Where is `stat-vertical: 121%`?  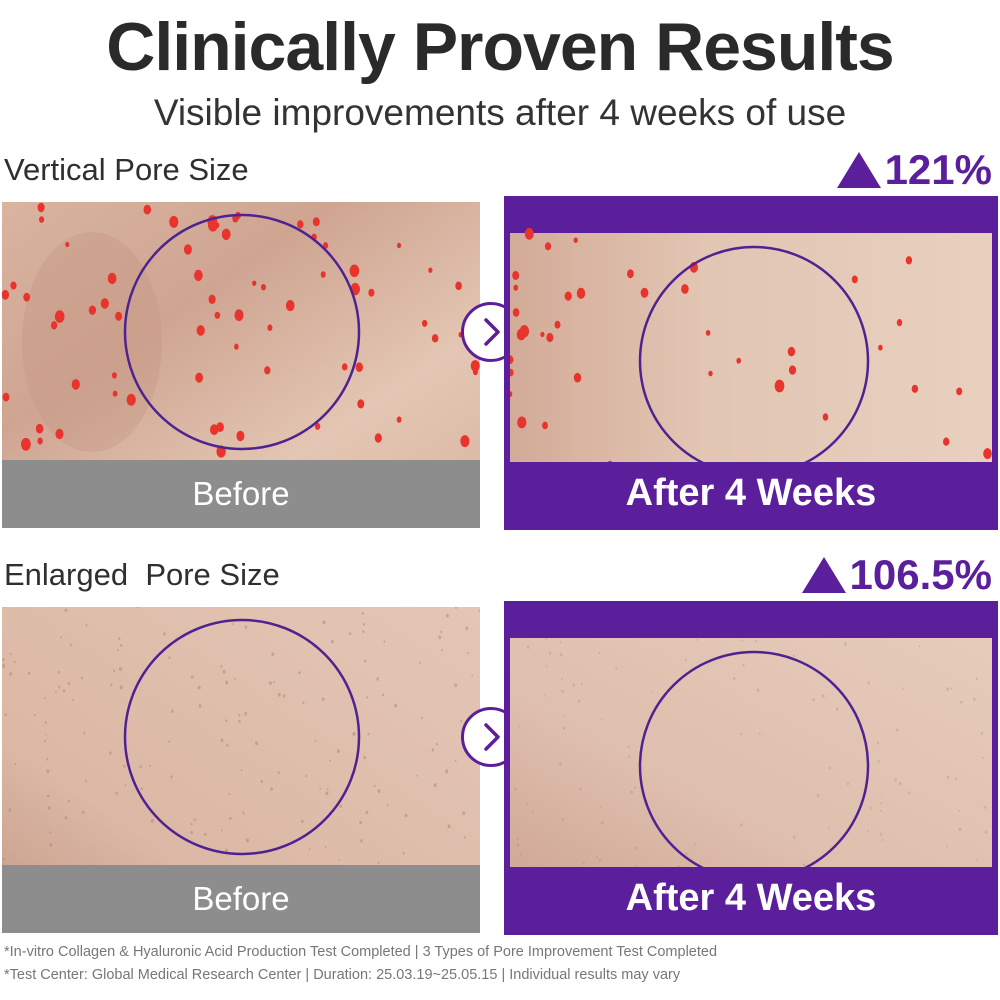 stat-vertical: 121% is located at coordinates (914, 170).